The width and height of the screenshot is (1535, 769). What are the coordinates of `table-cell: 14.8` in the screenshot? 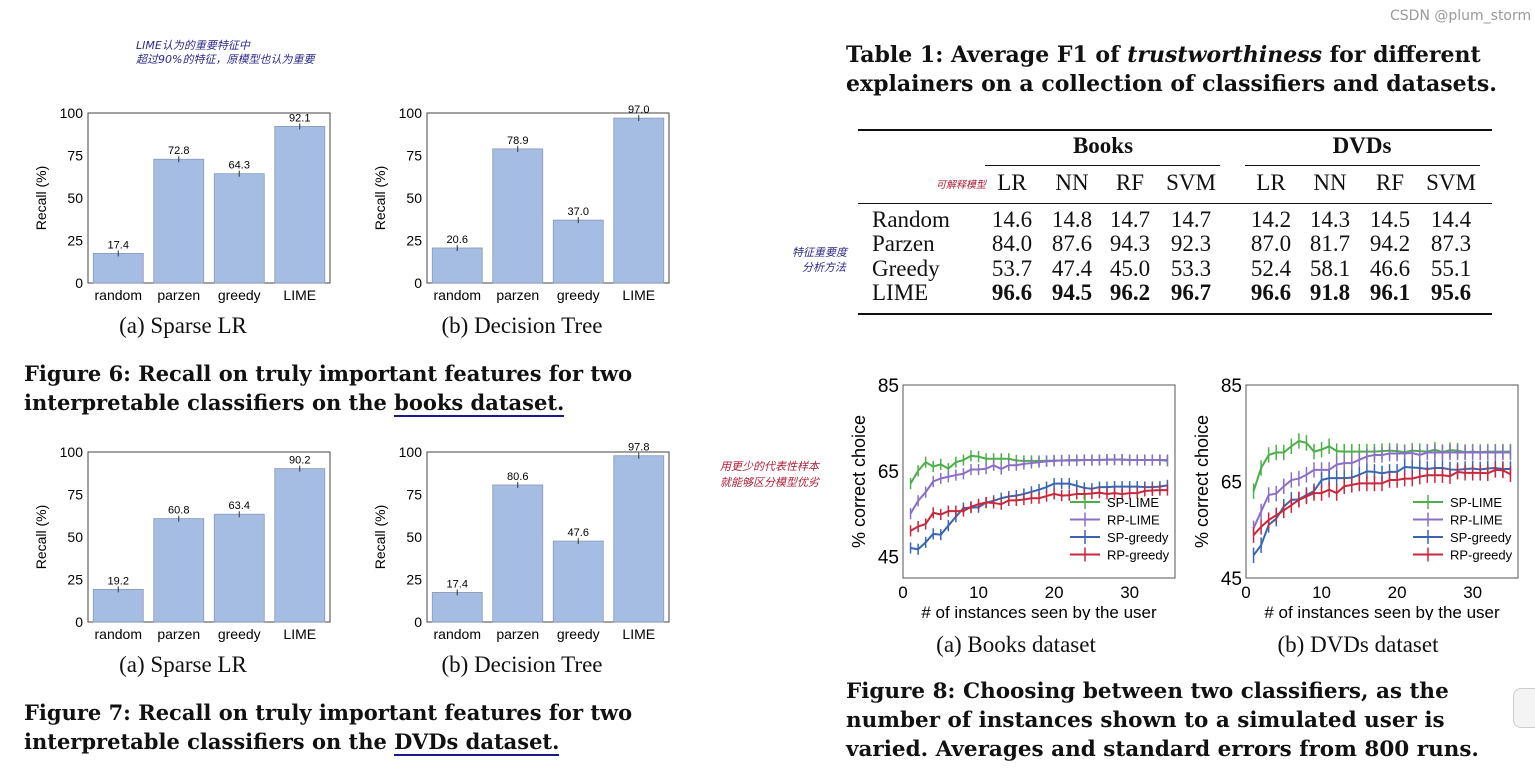 It's located at (1072, 219).